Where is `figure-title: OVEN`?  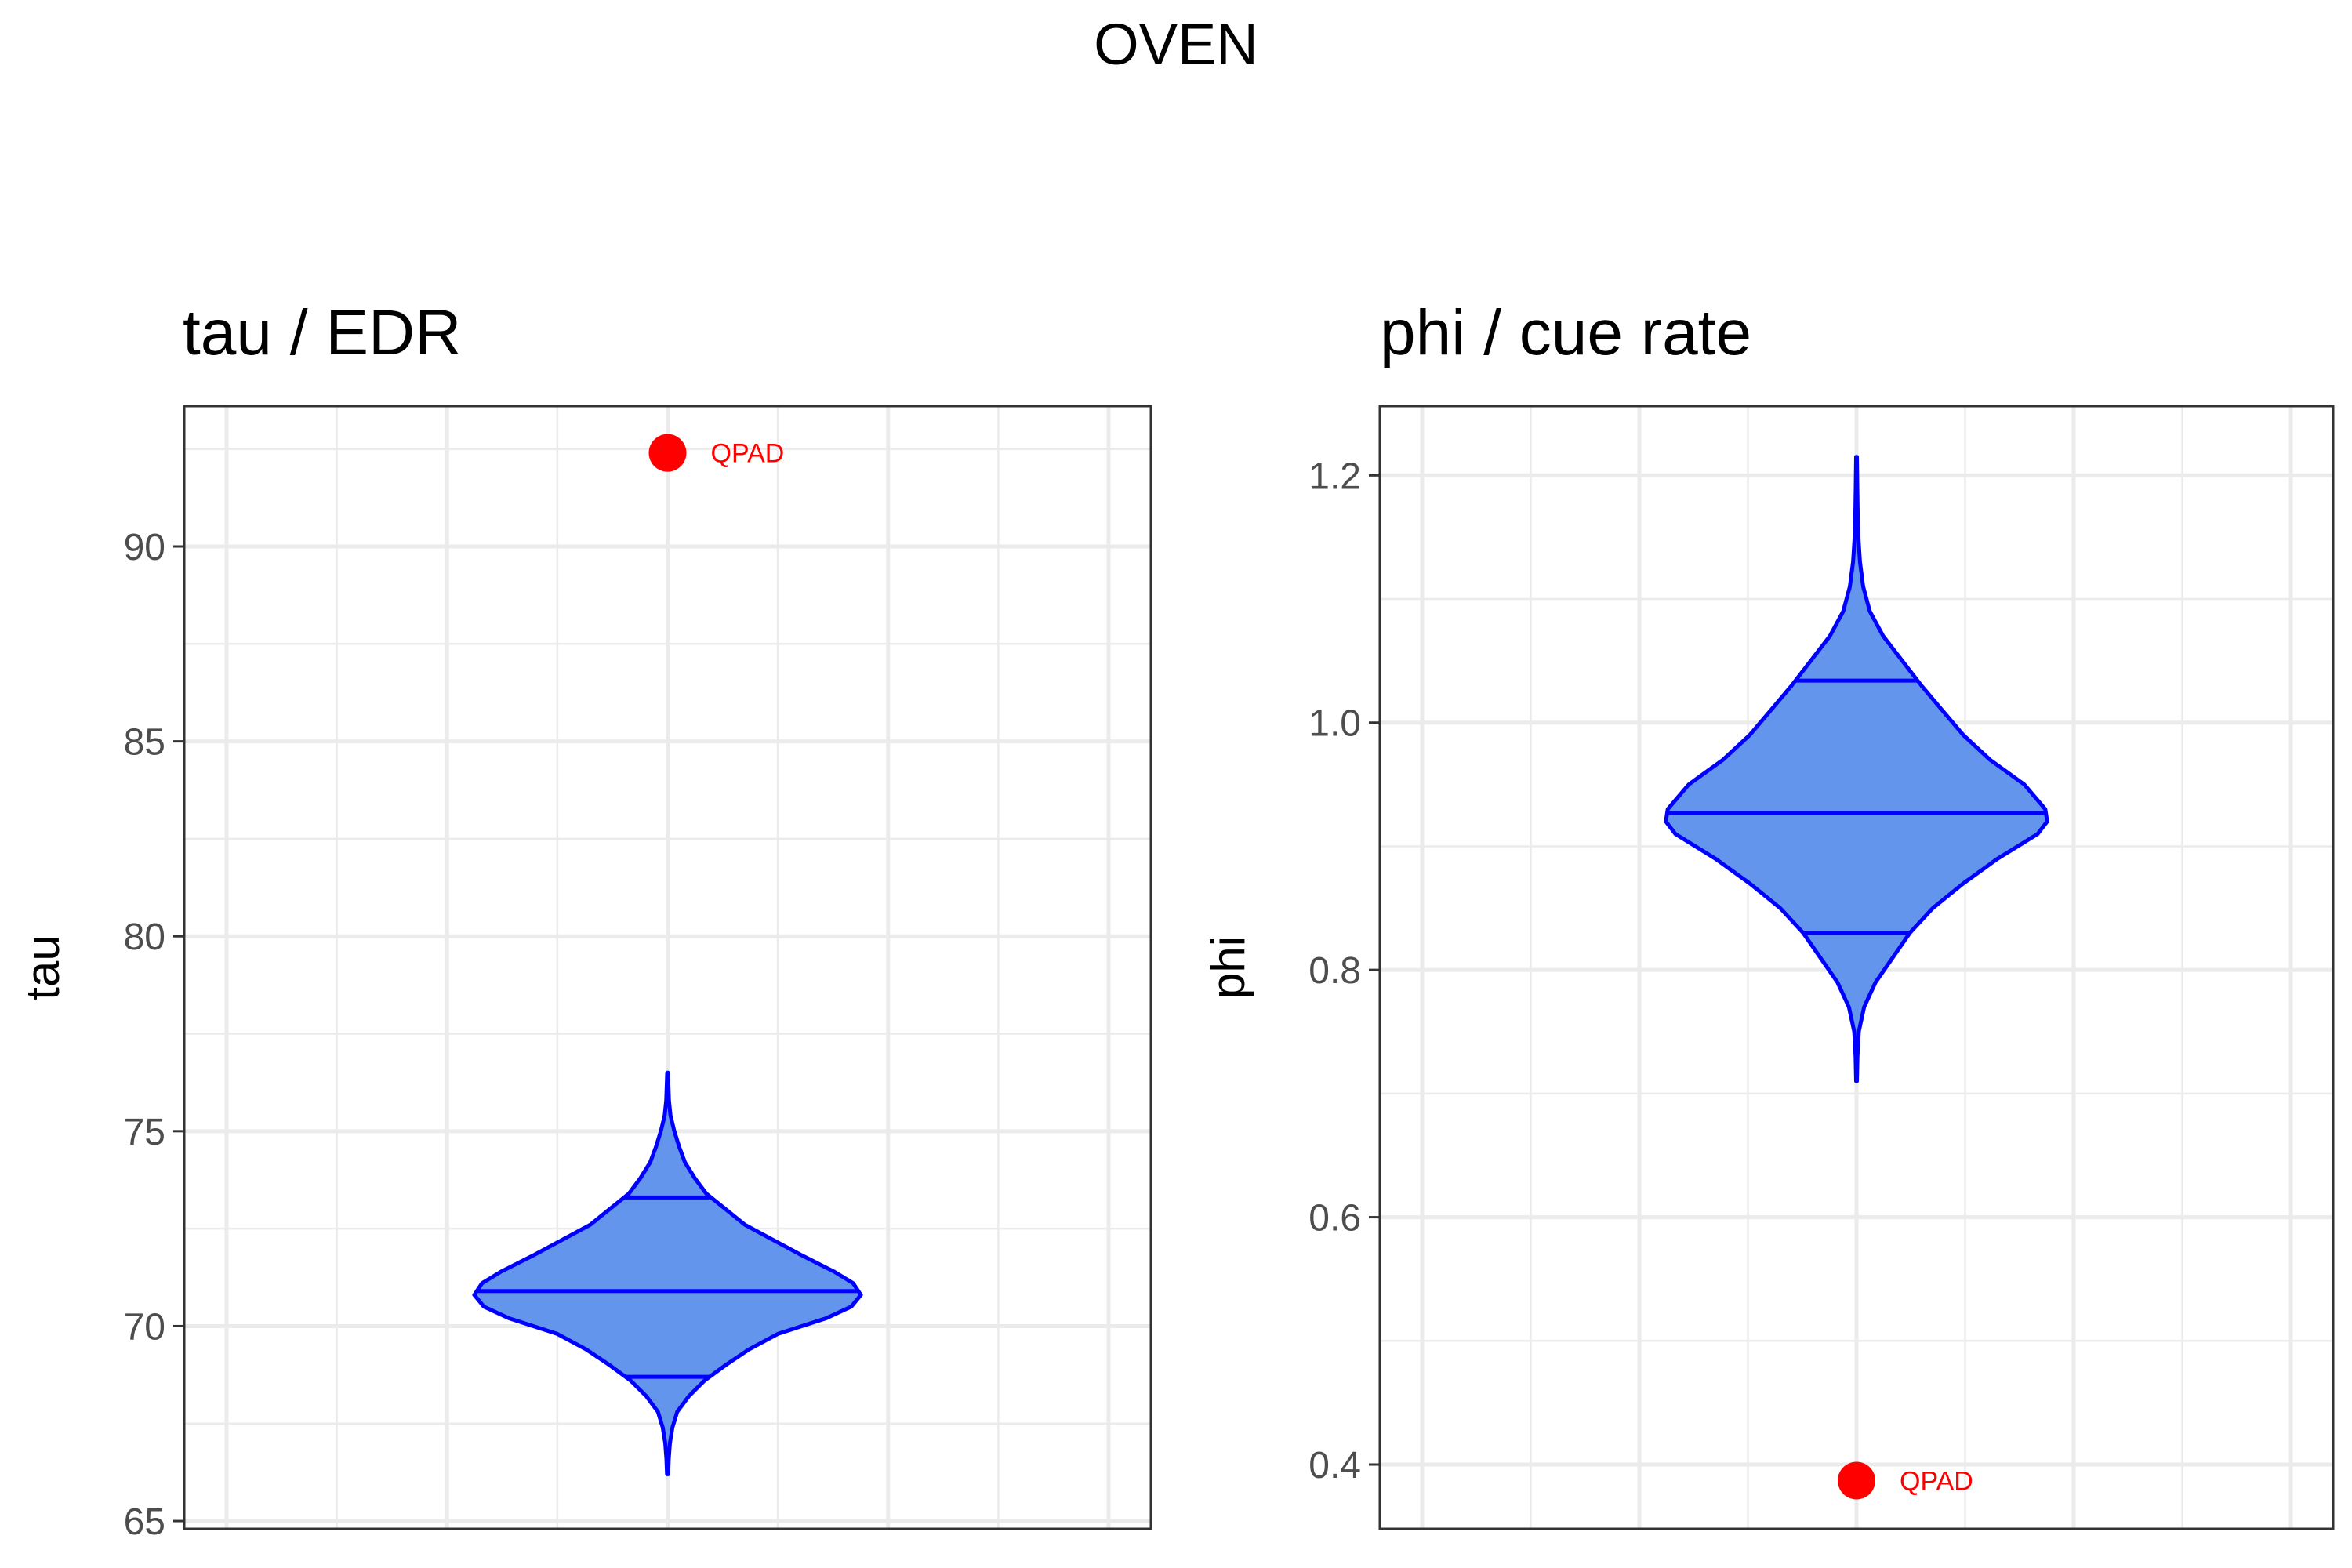 figure-title: OVEN is located at coordinates (1176, 44).